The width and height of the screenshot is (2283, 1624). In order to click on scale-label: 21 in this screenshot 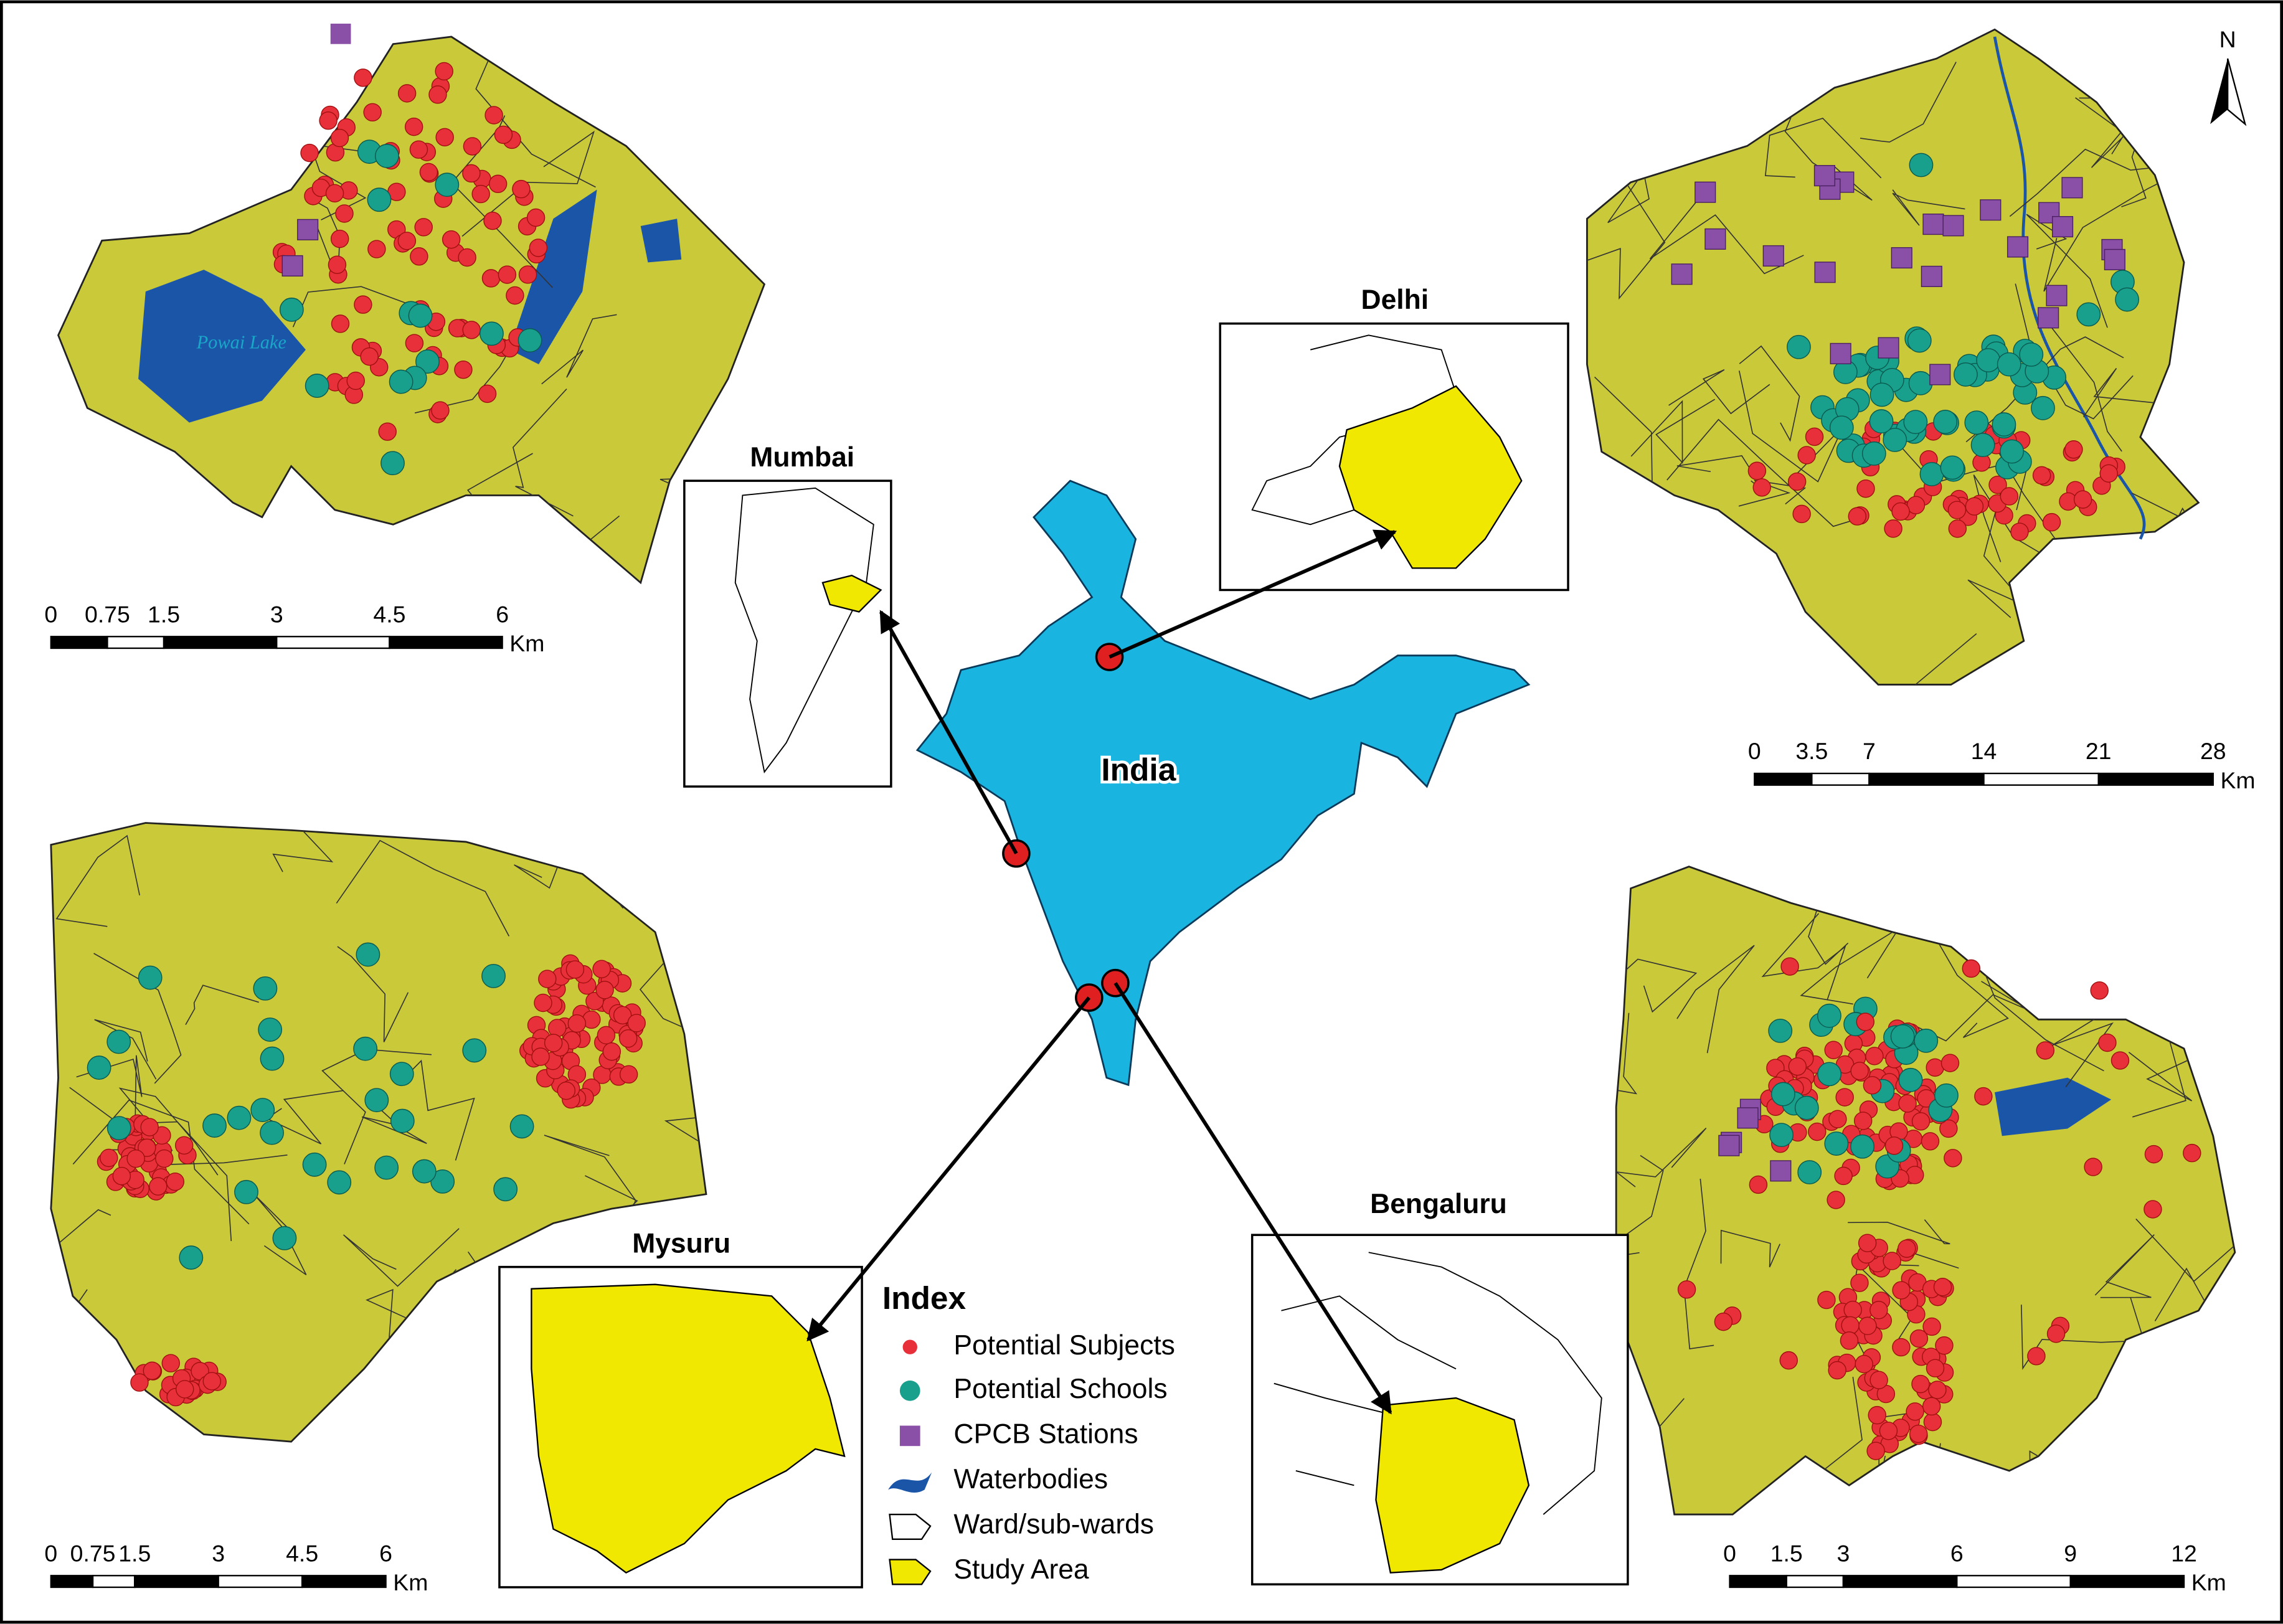, I will do `click(2099, 751)`.